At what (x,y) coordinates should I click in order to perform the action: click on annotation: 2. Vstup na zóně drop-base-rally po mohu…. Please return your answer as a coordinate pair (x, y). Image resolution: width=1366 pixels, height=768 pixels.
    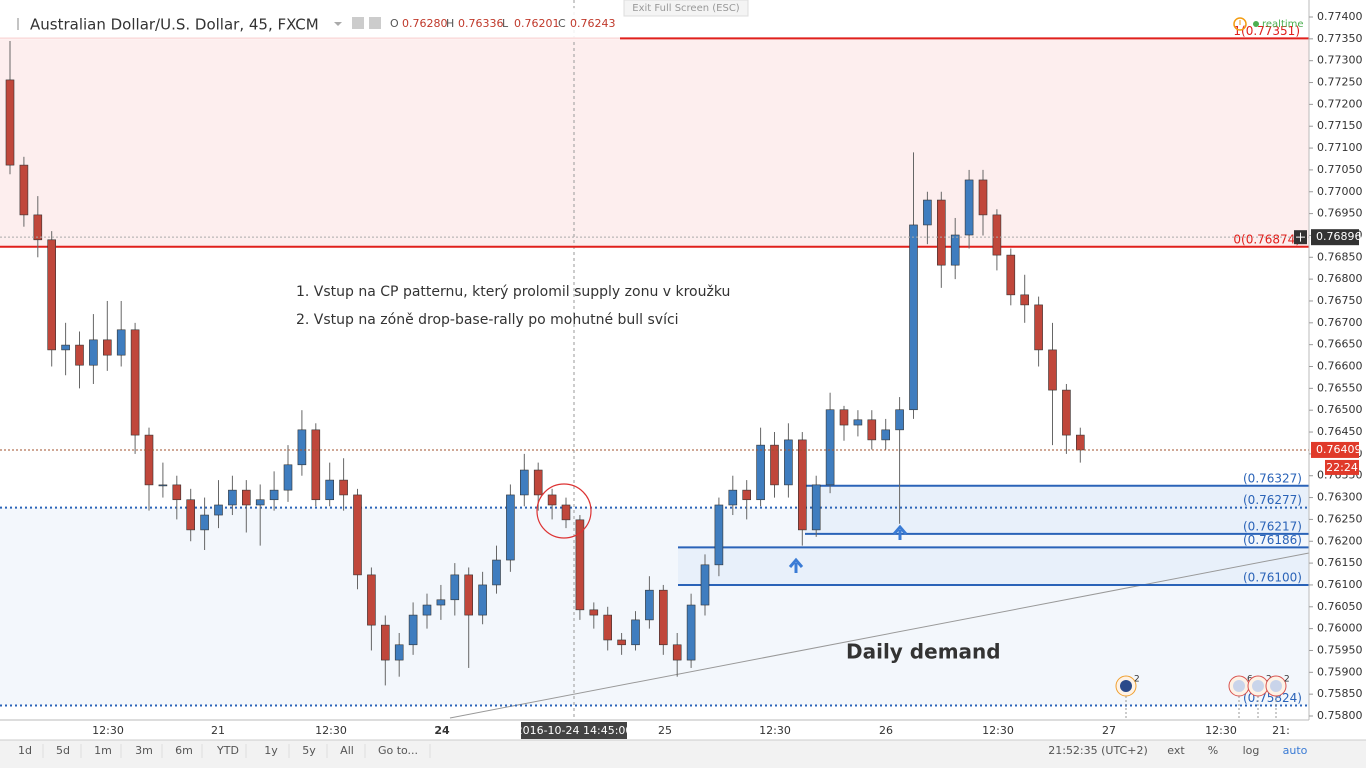
    Looking at the image, I should click on (487, 320).